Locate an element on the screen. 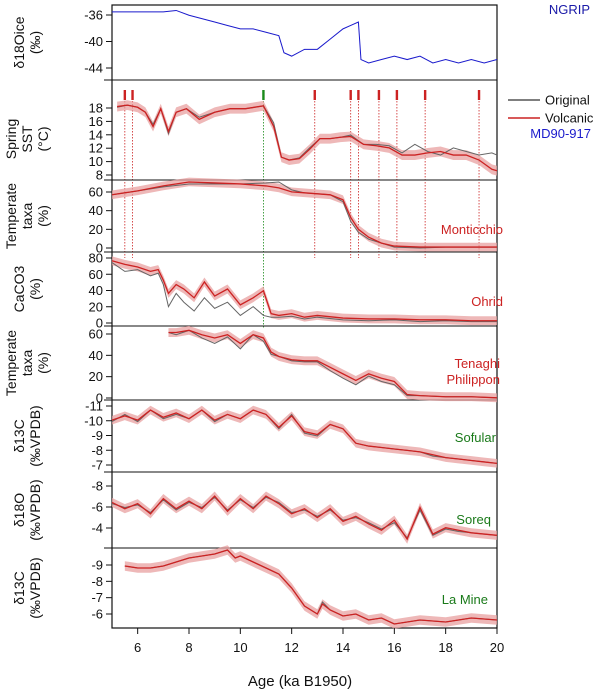 This screenshot has height=692, width=605. x-tick-label: 6 is located at coordinates (137, 647).